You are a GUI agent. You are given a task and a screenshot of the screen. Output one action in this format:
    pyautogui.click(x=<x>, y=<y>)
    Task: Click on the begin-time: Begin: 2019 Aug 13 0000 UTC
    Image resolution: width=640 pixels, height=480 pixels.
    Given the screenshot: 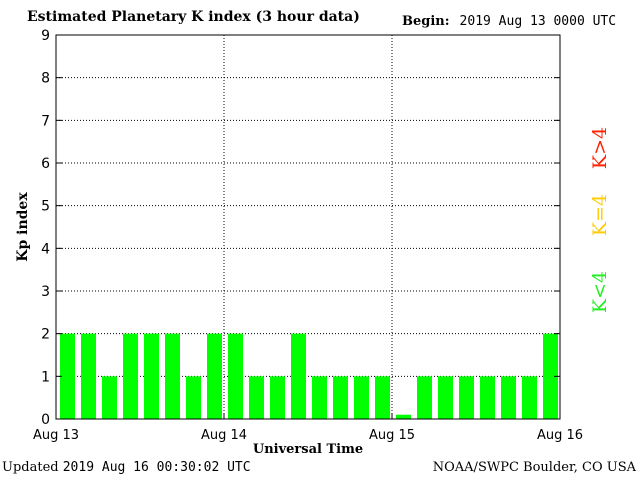 What is the action you would take?
    pyautogui.click(x=509, y=21)
    